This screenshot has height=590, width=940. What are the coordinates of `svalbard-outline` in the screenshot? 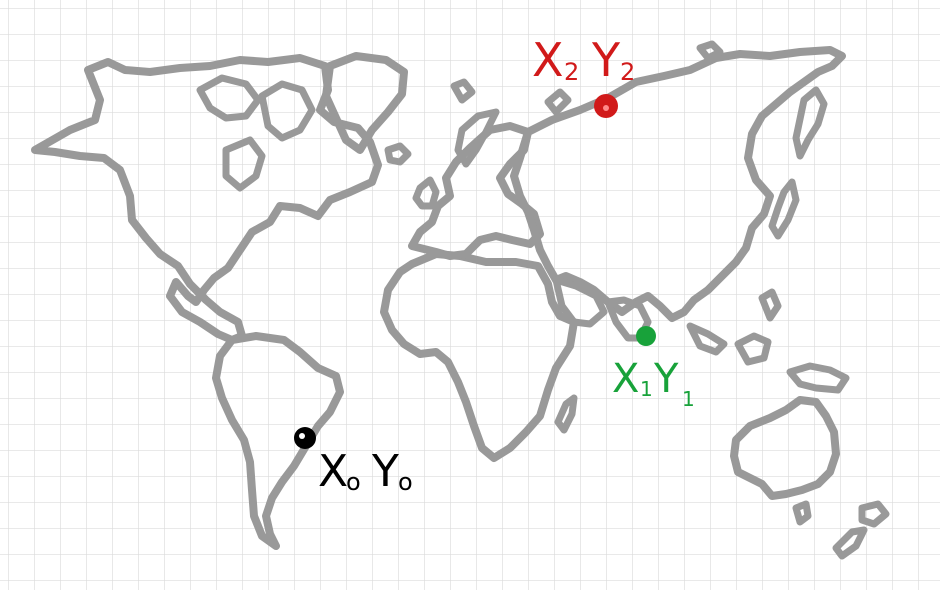 It's located at (463, 91).